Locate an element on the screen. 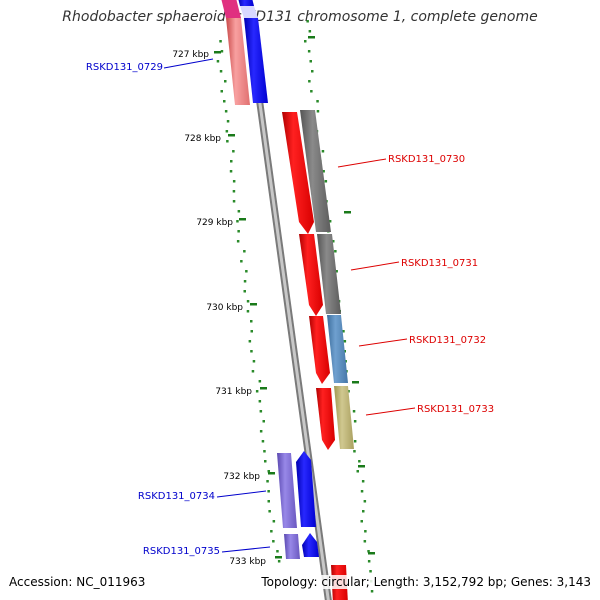  tick-label: 732 kbp is located at coordinates (241, 477).